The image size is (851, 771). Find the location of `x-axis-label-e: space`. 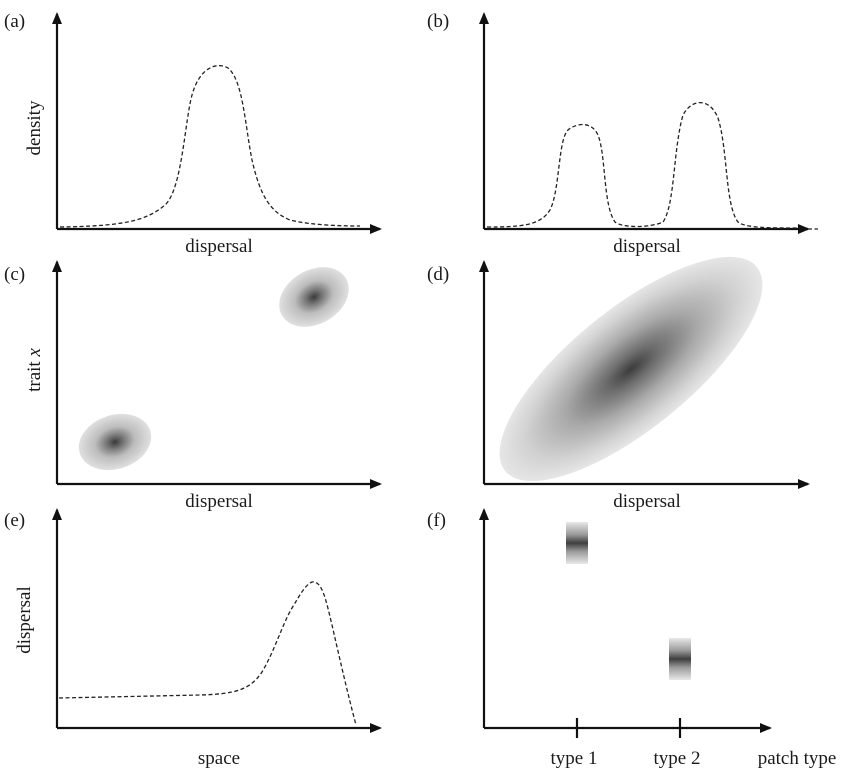

x-axis-label-e: space is located at coordinates (219, 758).